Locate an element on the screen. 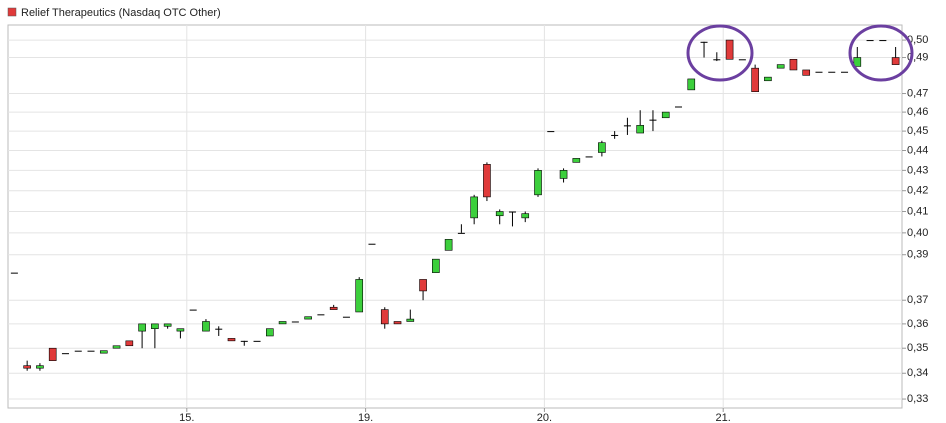 The width and height of the screenshot is (946, 423). y-tick-label: 0,39 is located at coordinates (917, 255).